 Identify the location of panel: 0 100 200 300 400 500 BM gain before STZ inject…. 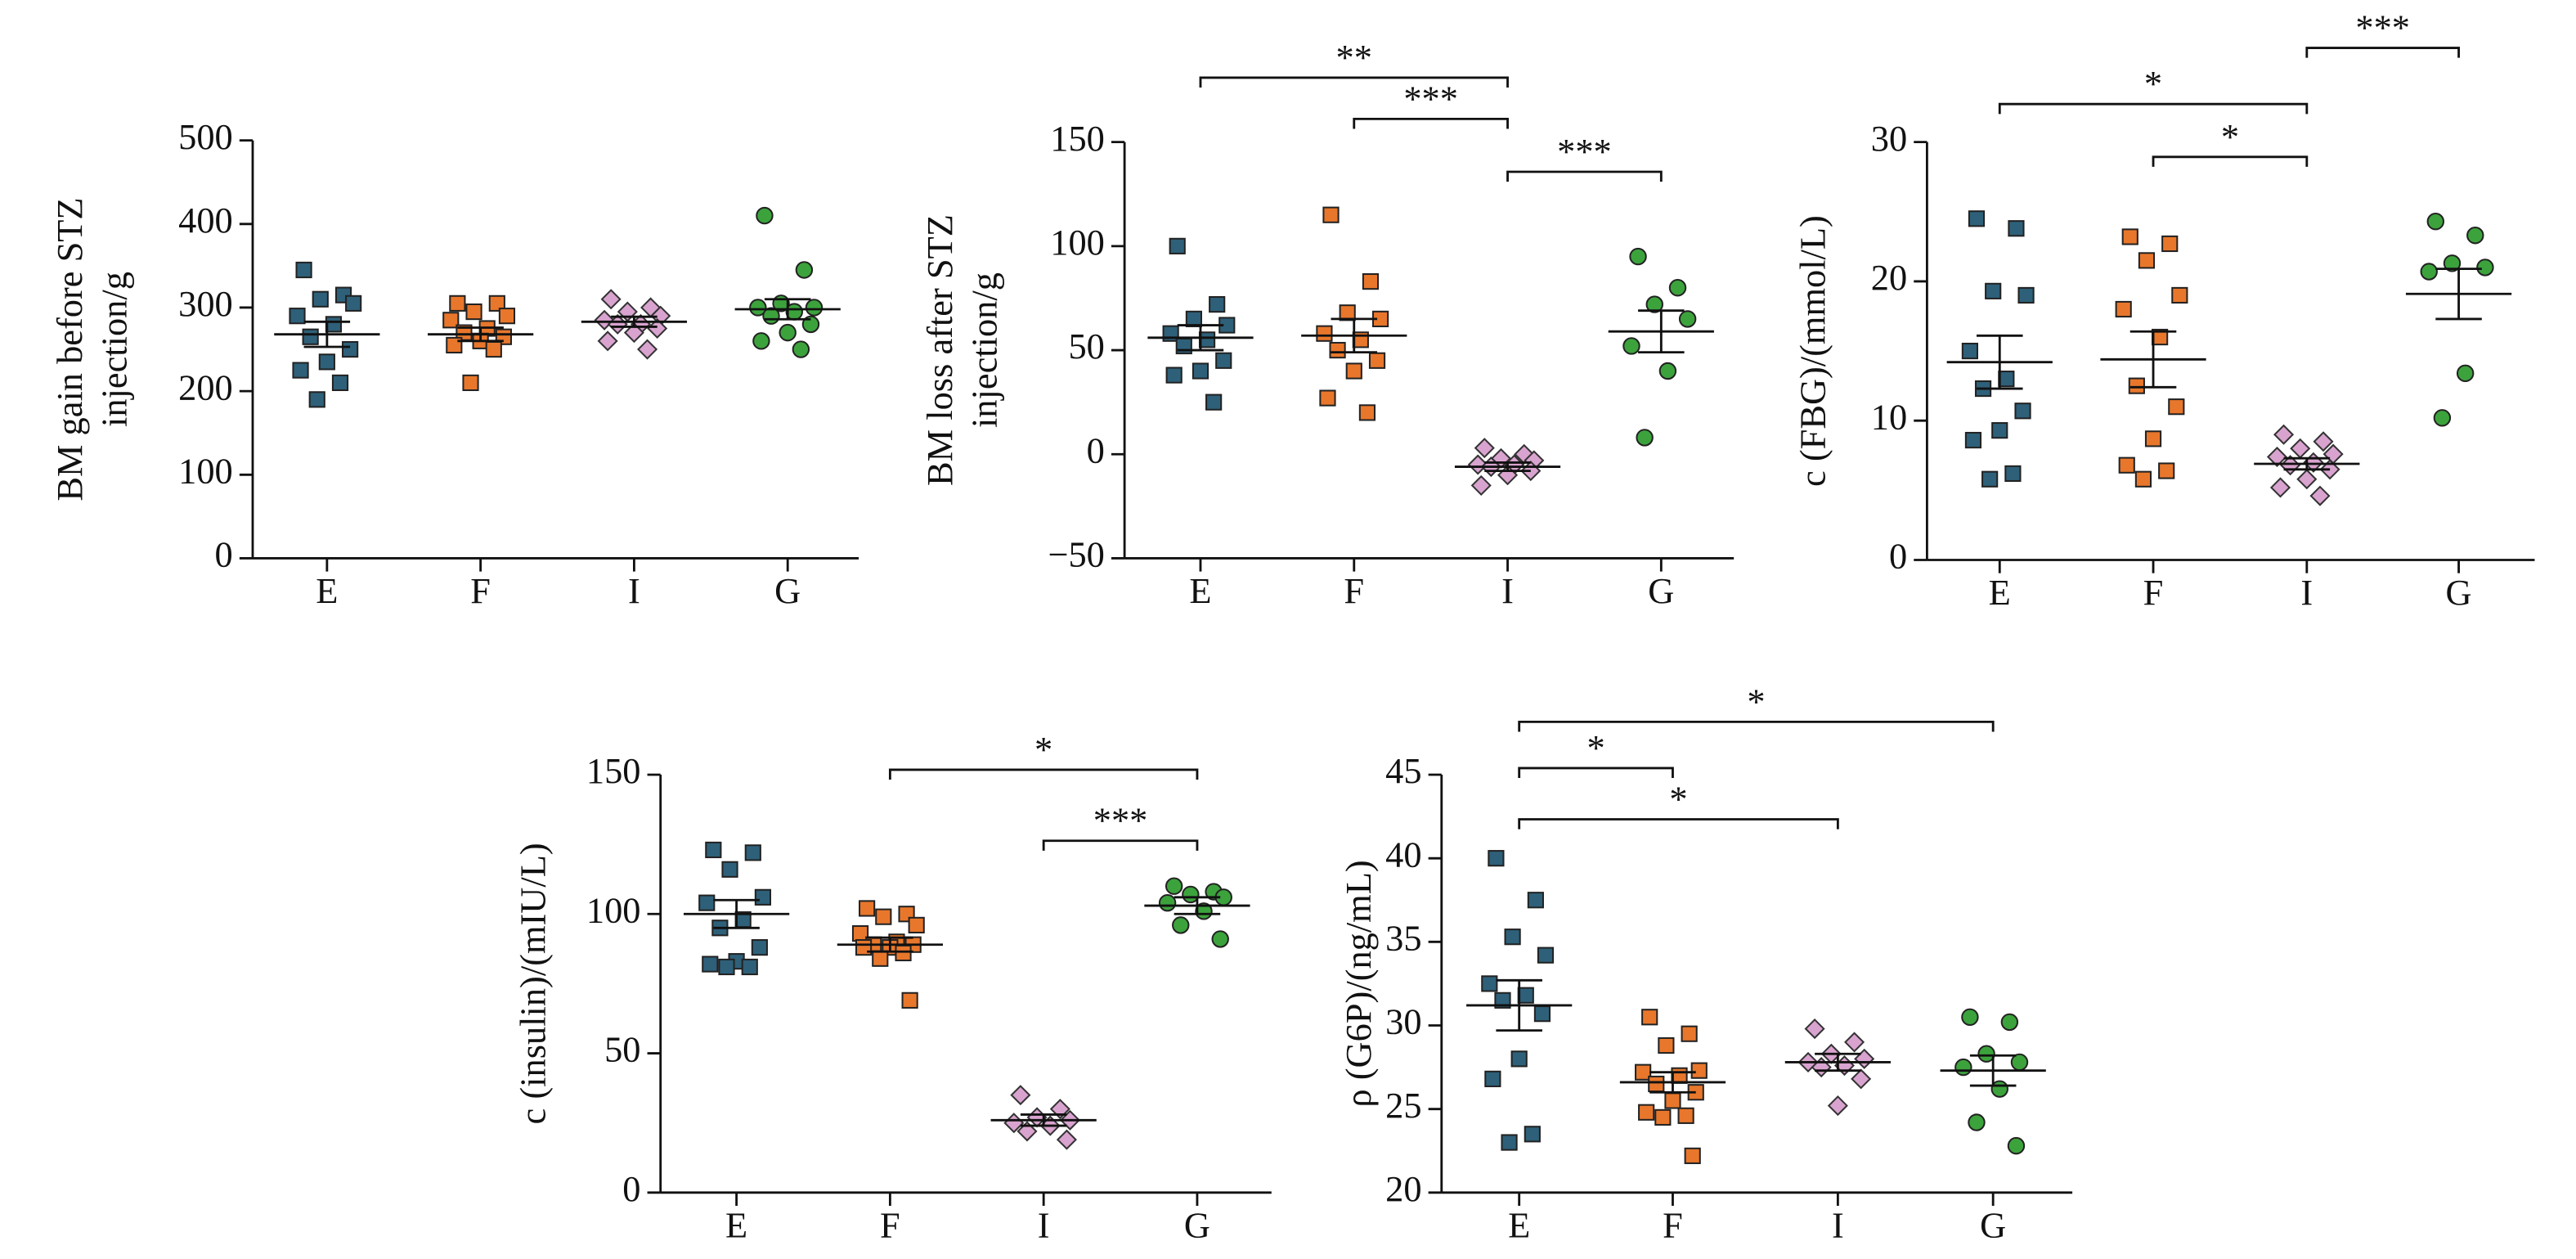
(454, 363).